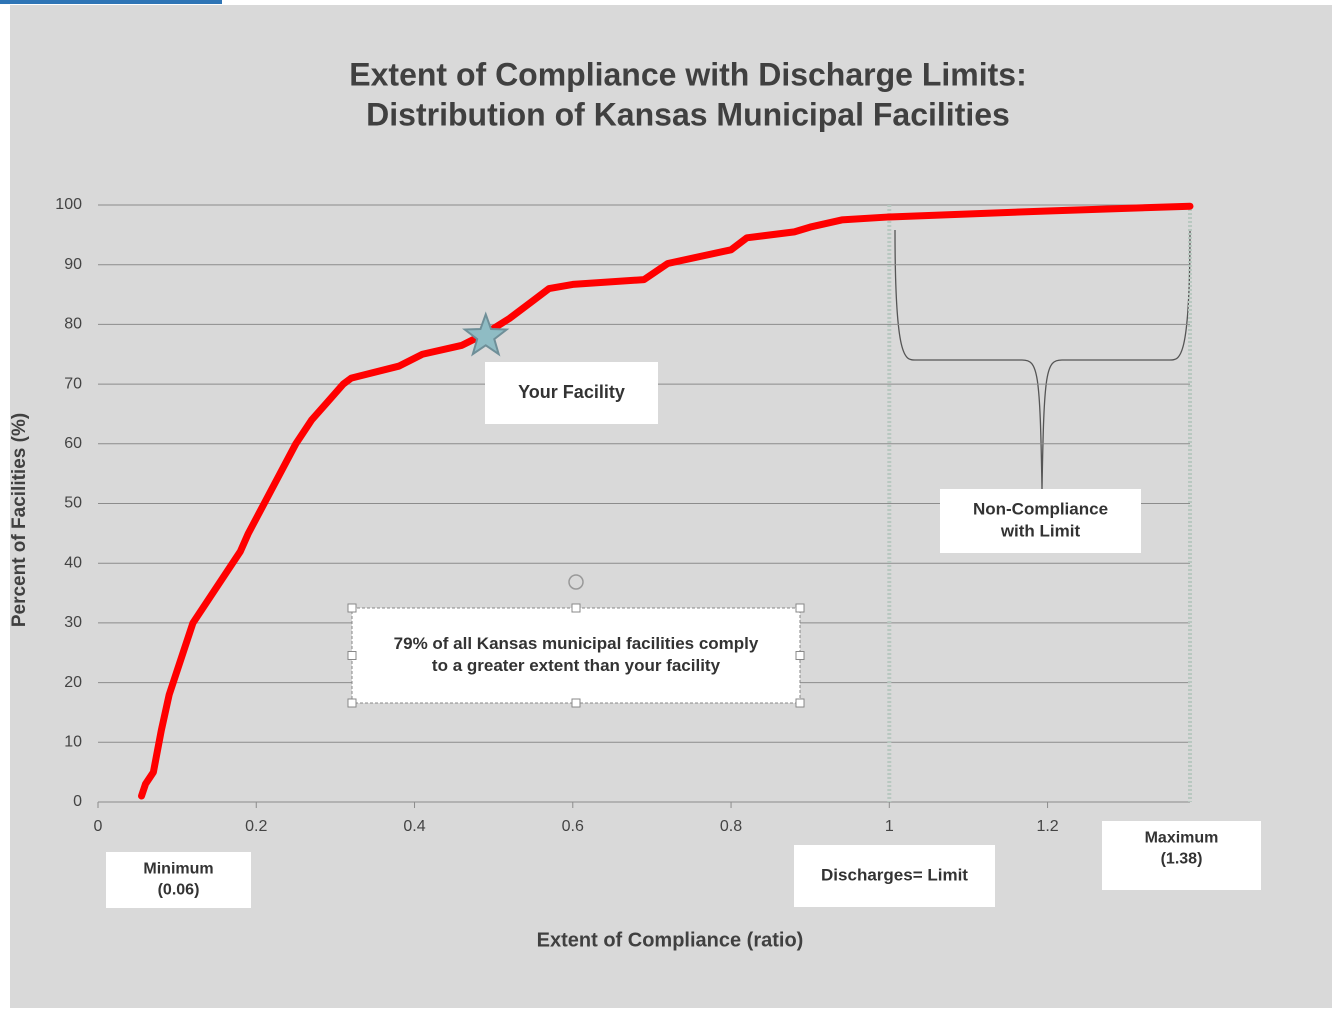 The width and height of the screenshot is (1332, 1010). Describe the element at coordinates (486, 334) in the screenshot. I see `highlight-star` at that location.